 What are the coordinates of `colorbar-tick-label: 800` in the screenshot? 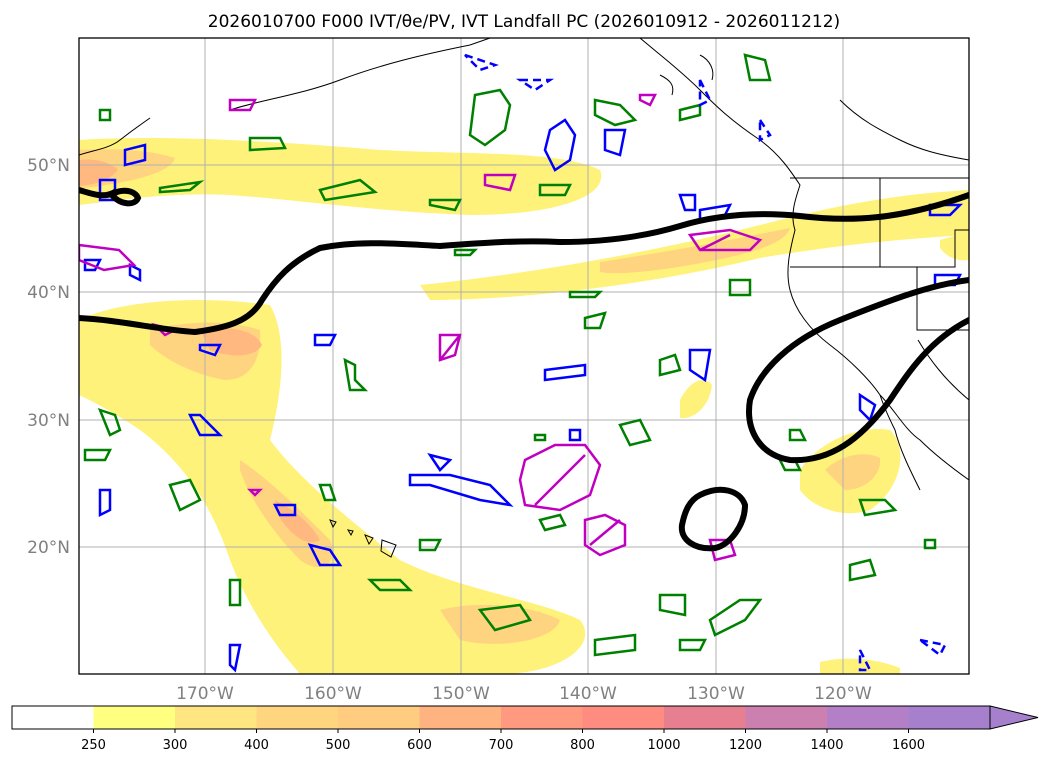 It's located at (582, 745).